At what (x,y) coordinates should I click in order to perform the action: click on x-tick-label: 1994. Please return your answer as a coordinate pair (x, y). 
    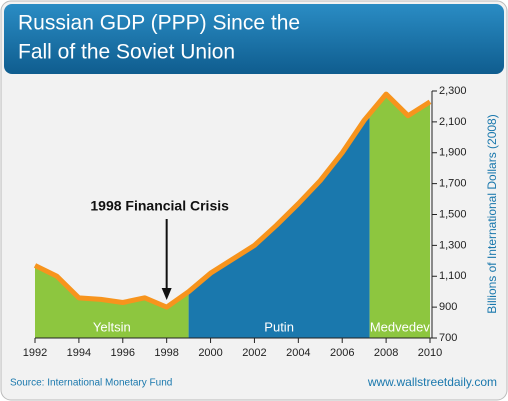
    Looking at the image, I should click on (79, 353).